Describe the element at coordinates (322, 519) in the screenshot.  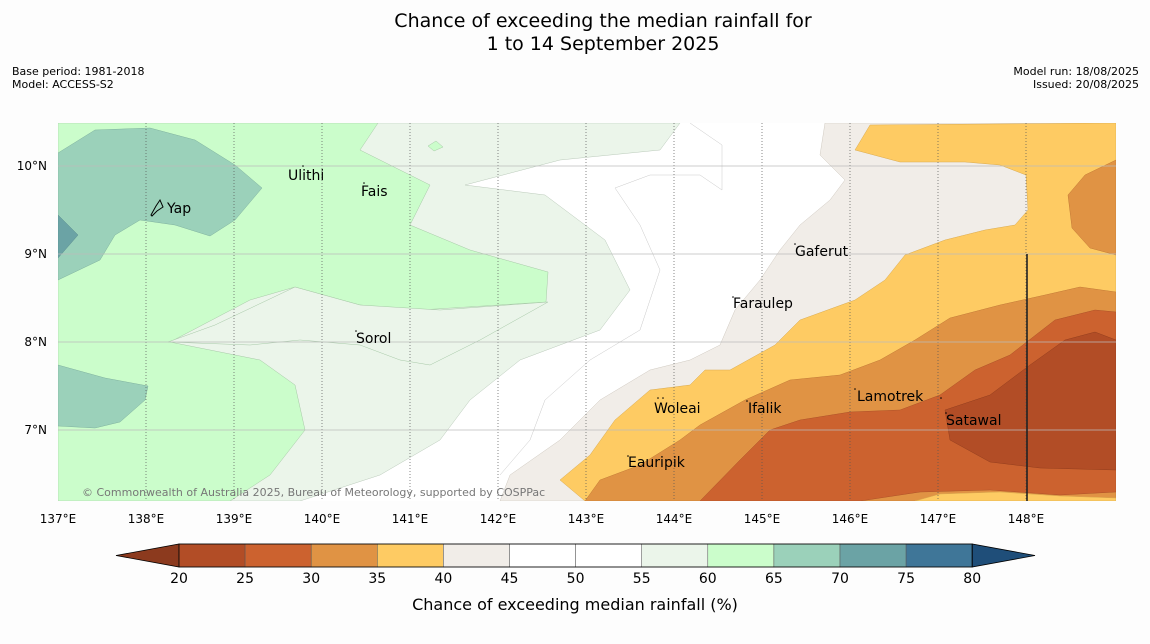
I see `lon-label-140: 140°E` at that location.